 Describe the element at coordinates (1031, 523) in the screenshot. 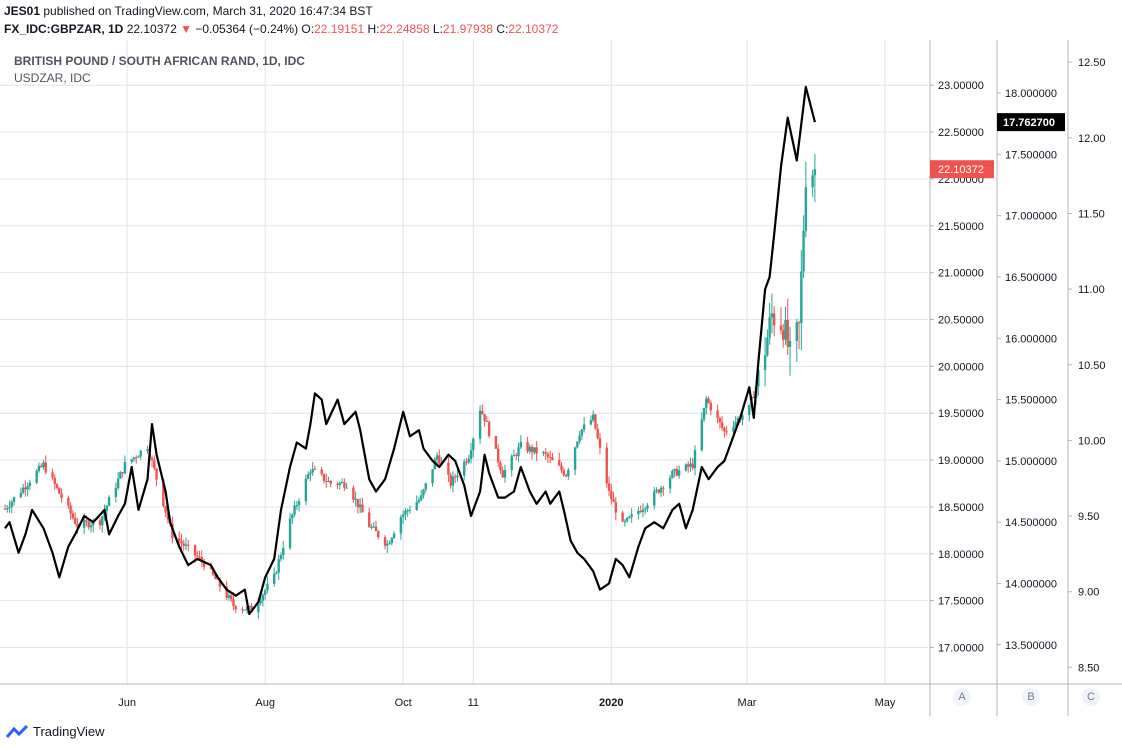

I see `axis-b-label: 14.500000` at that location.